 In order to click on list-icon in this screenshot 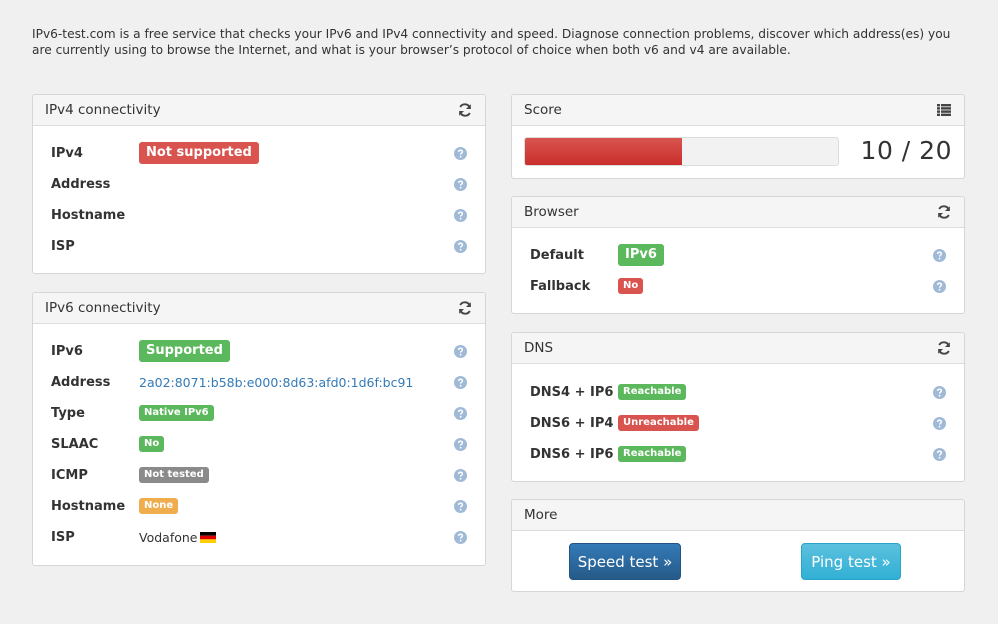, I will do `click(944, 110)`.